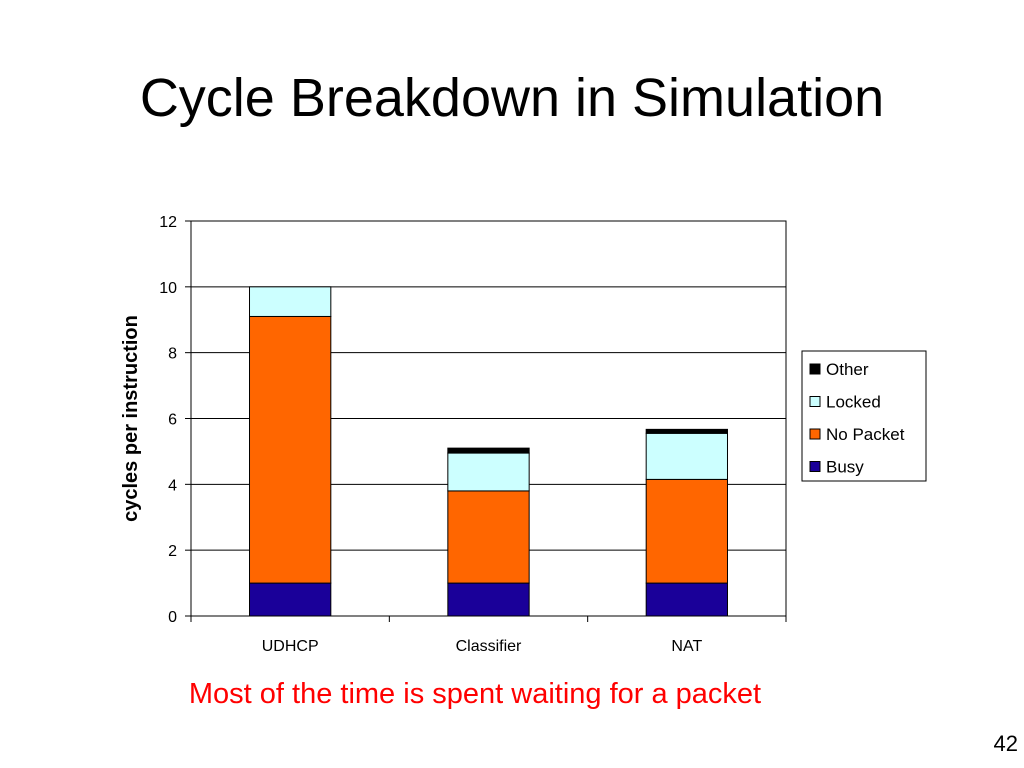  Describe the element at coordinates (168, 222) in the screenshot. I see `y-tick-label: 12` at that location.